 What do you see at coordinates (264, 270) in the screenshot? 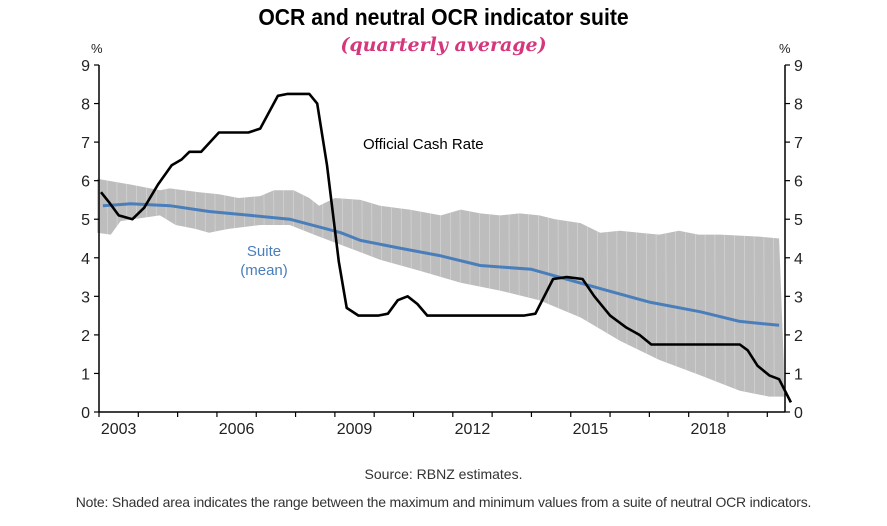
I see `suite-label-line2: (mean)` at bounding box center [264, 270].